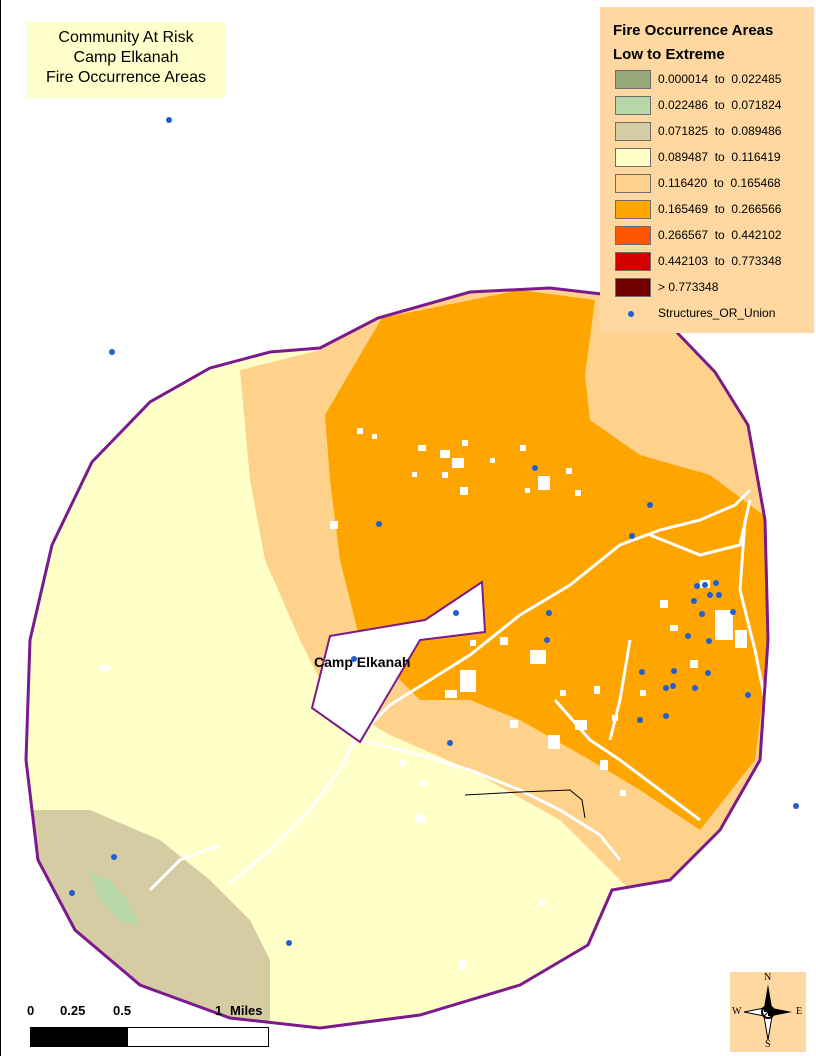  I want to click on camp-elkanah-label: Camp Elkanah, so click(362, 662).